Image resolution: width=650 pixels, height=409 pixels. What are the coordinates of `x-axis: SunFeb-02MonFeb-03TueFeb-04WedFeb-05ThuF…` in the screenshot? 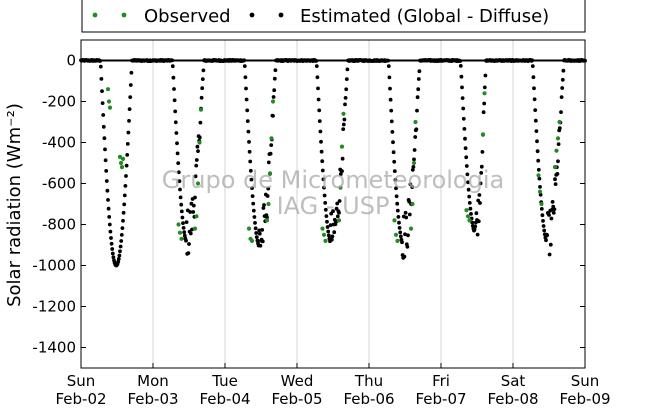 It's located at (333, 385).